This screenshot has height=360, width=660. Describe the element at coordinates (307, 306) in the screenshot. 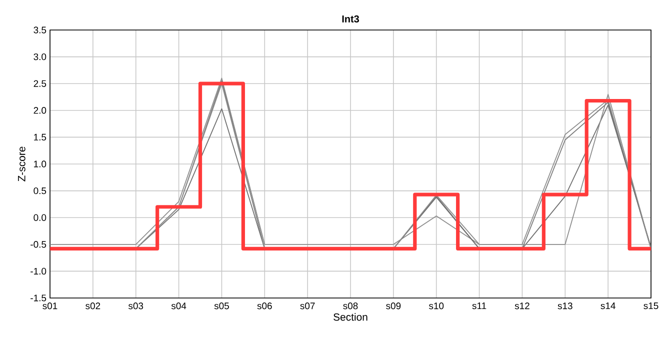

I see `x-tick-label: s07` at that location.